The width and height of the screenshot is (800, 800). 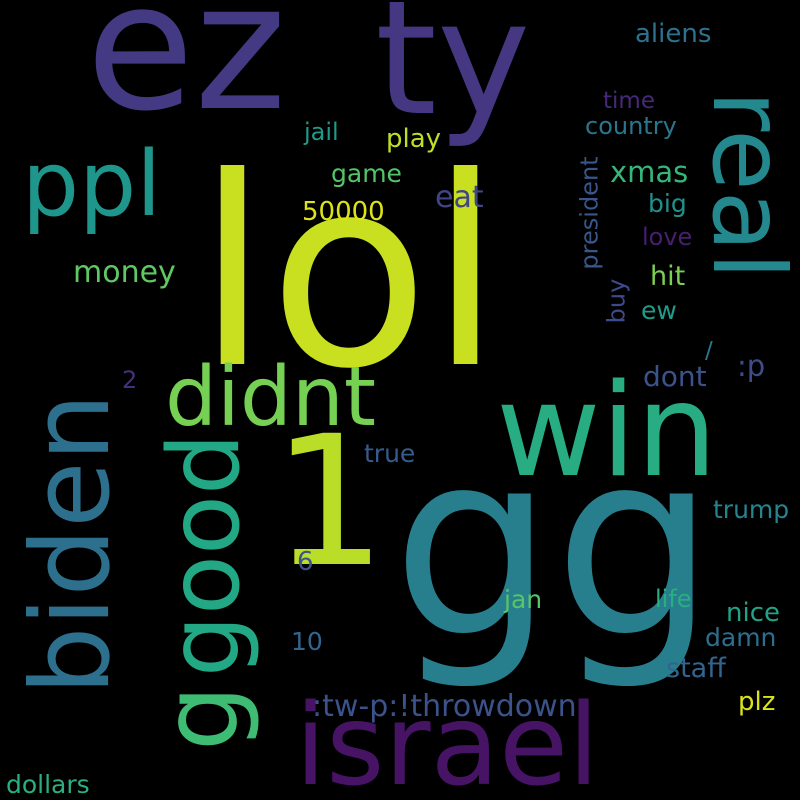 I want to click on word-damn: damn, so click(x=741, y=637).